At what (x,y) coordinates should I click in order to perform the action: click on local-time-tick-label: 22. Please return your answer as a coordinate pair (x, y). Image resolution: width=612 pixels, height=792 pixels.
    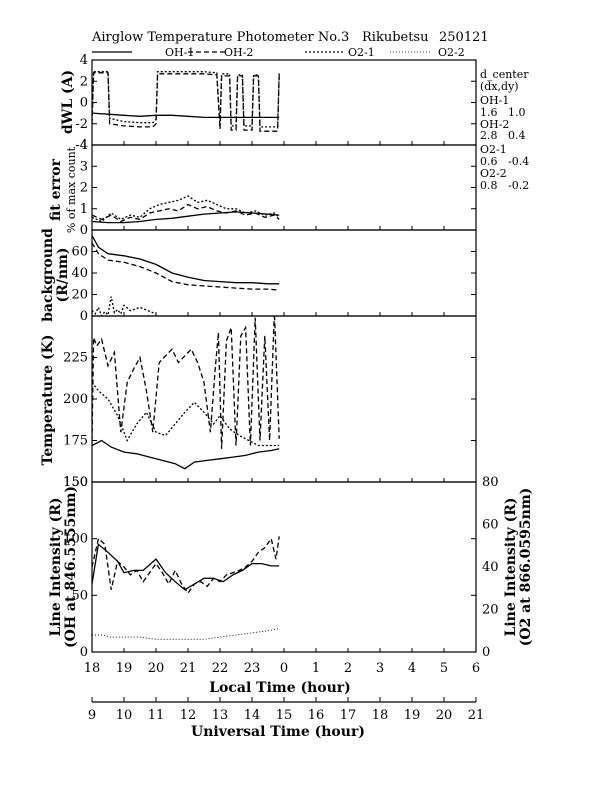
    Looking at the image, I should click on (220, 668).